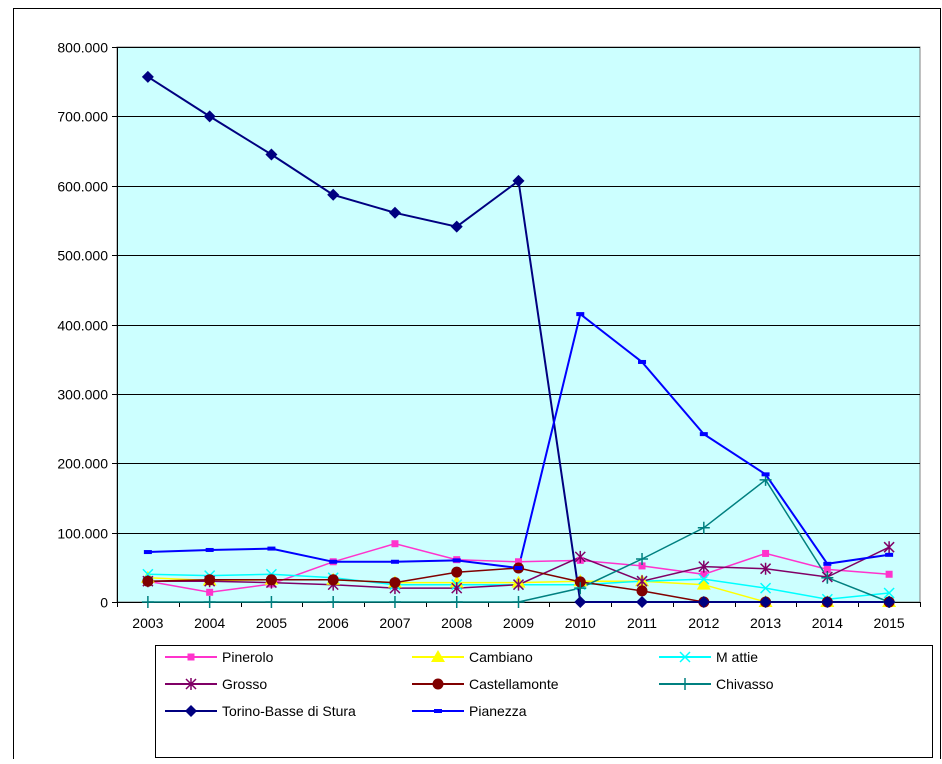  I want to click on legend-label: Castellamonte, so click(514, 684).